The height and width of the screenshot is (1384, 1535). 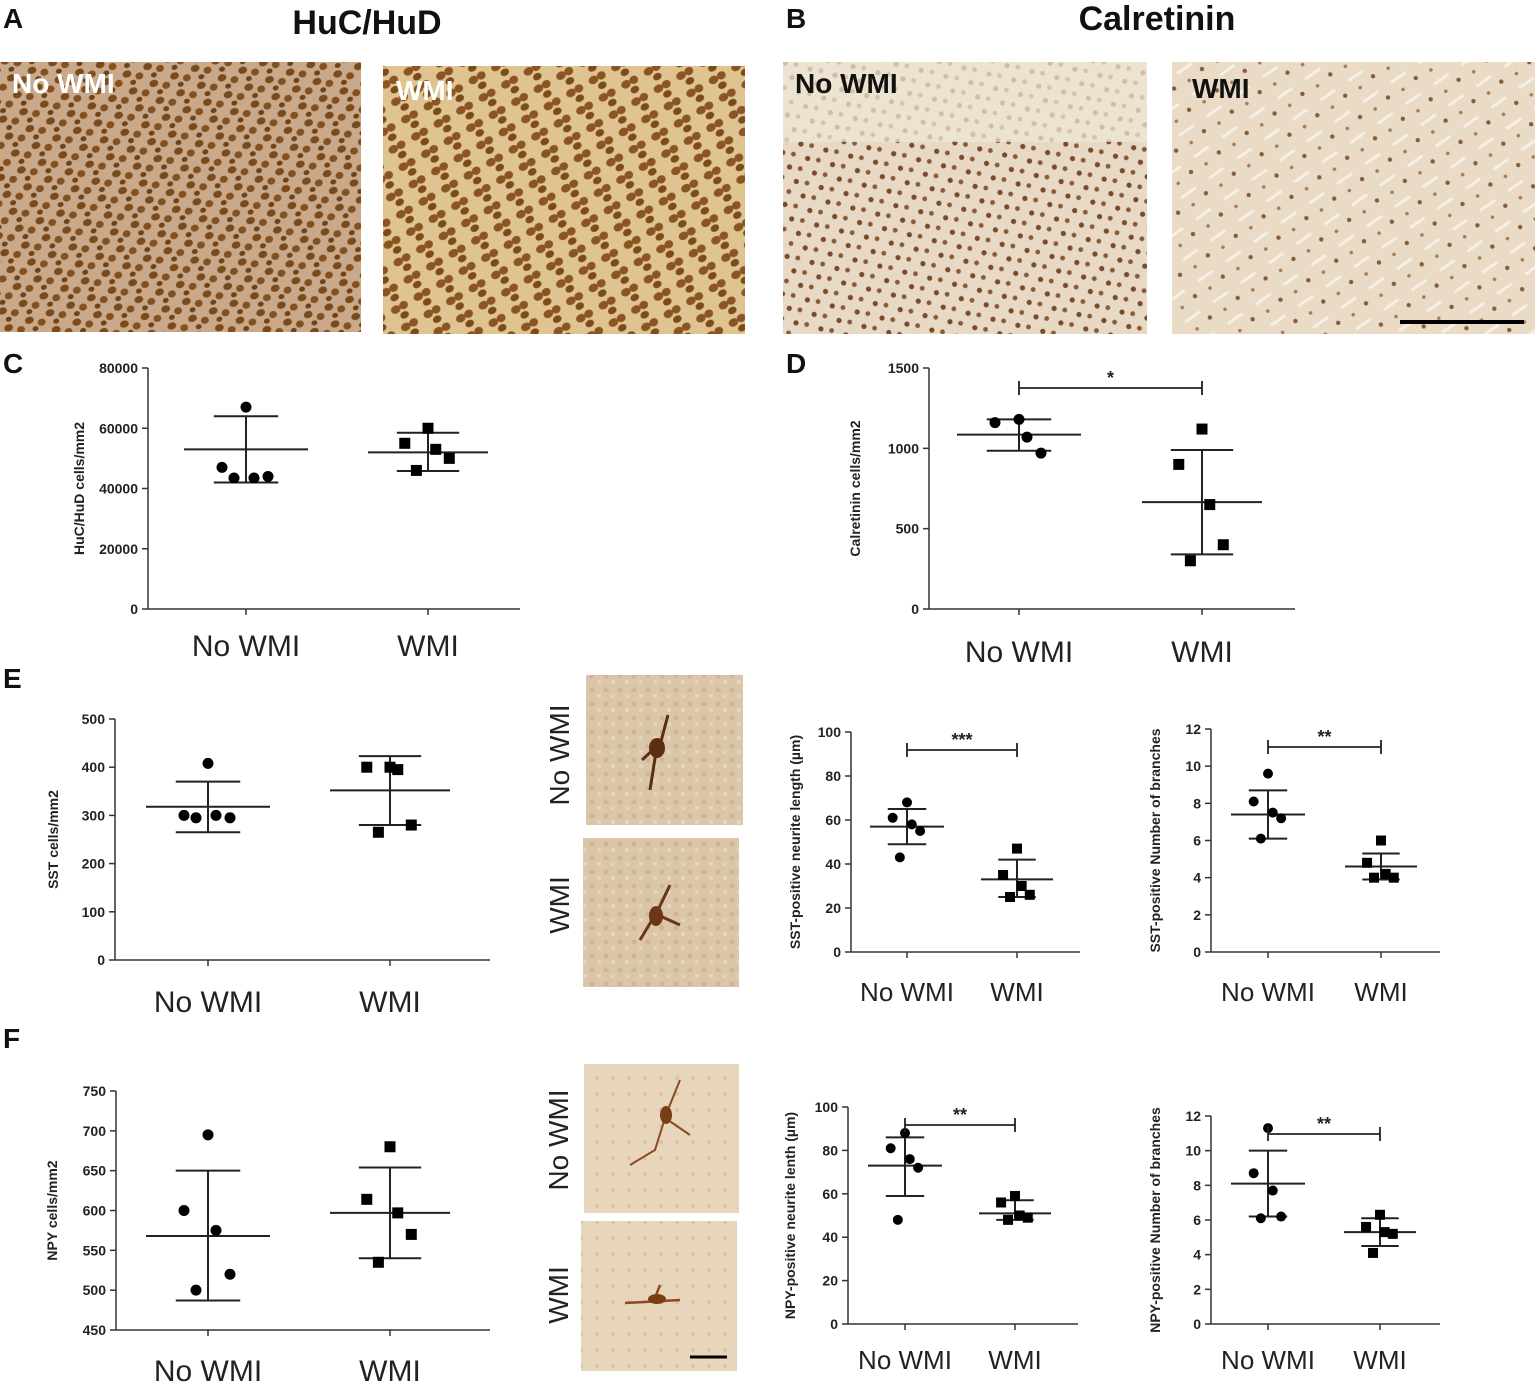 I want to click on y-tick-label: 80000, so click(x=118, y=368).